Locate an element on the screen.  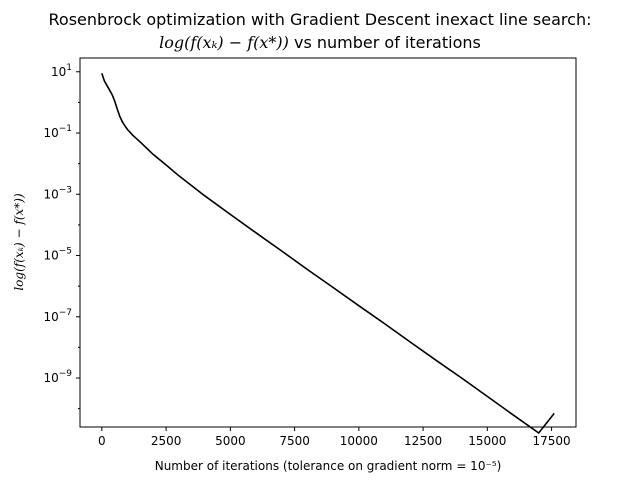
y-tick-label: 10⁻¹ is located at coordinates (57, 132).